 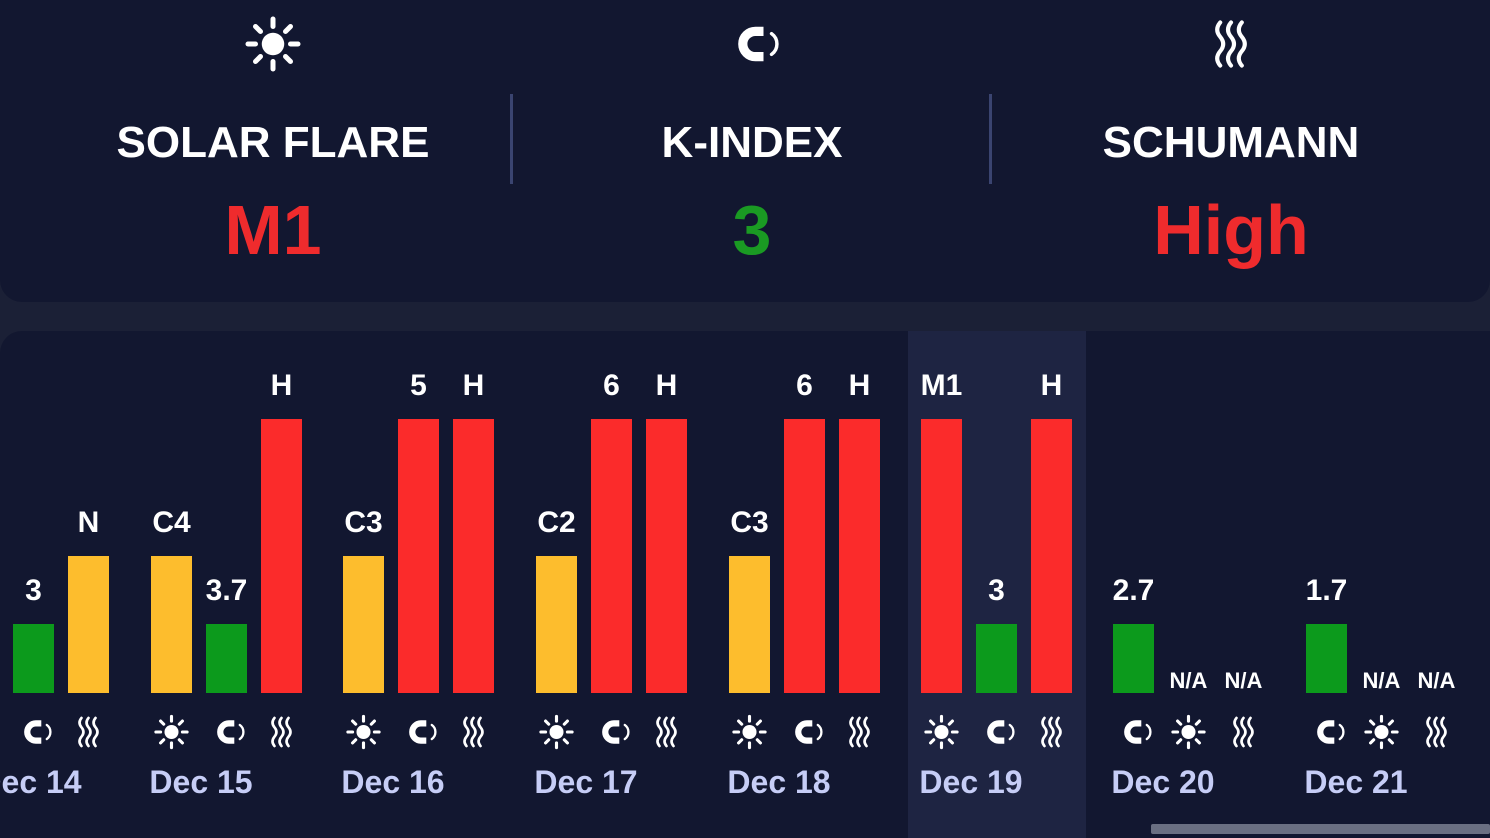 I want to click on date-label: Dec 14, so click(x=41, y=782).